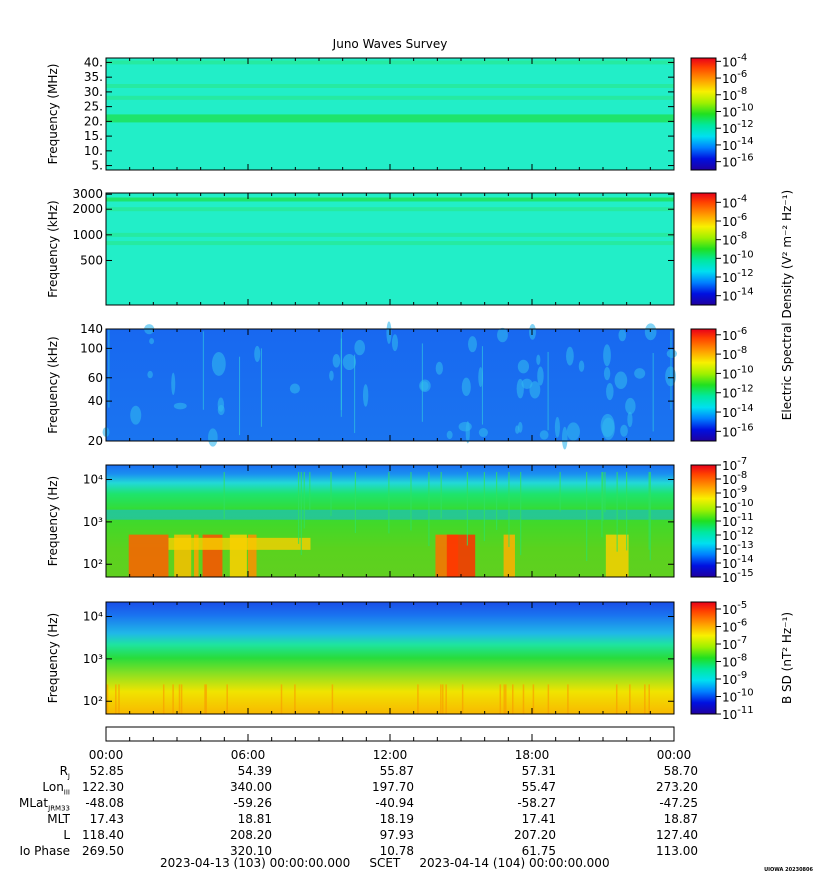 Image resolution: width=815 pixels, height=880 pixels. I want to click on colorbar-tick-label: 10⁻⁵, so click(734, 608).